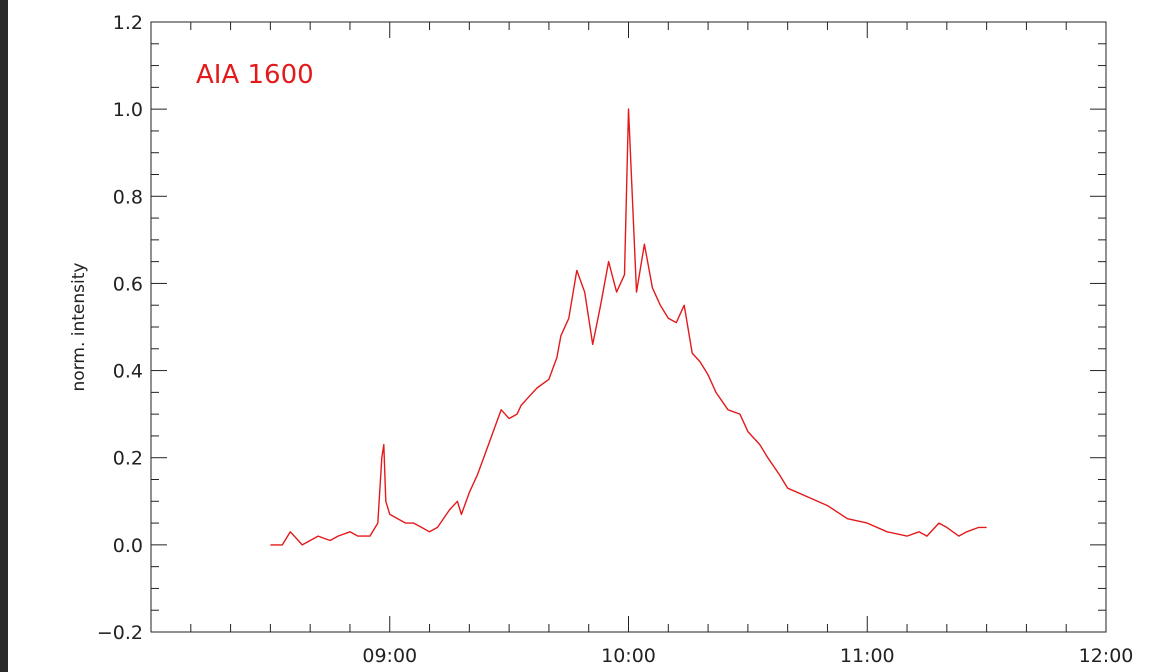 The width and height of the screenshot is (1161, 672). Describe the element at coordinates (389, 656) in the screenshot. I see `x-tick-label: 09:00` at that location.